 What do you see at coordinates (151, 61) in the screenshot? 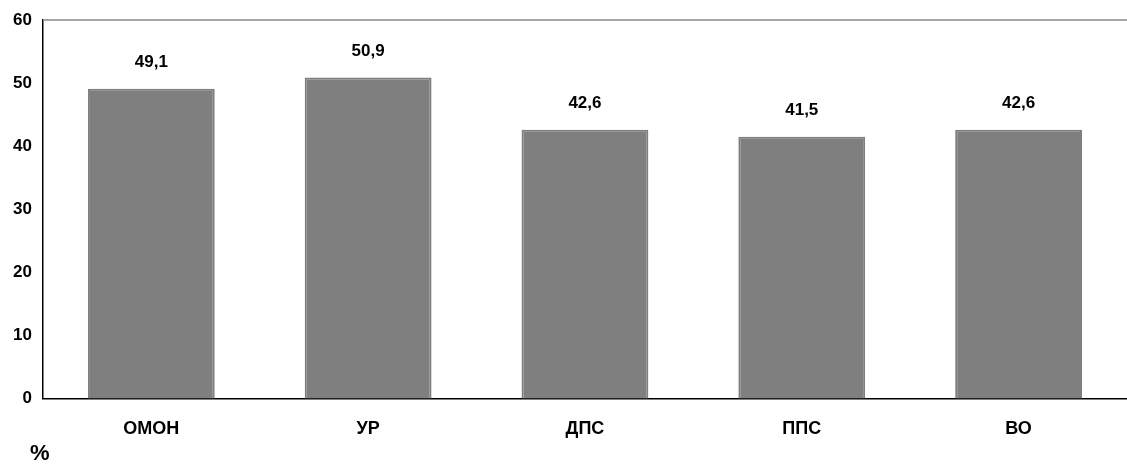
I see `data-label: 49,1` at bounding box center [151, 61].